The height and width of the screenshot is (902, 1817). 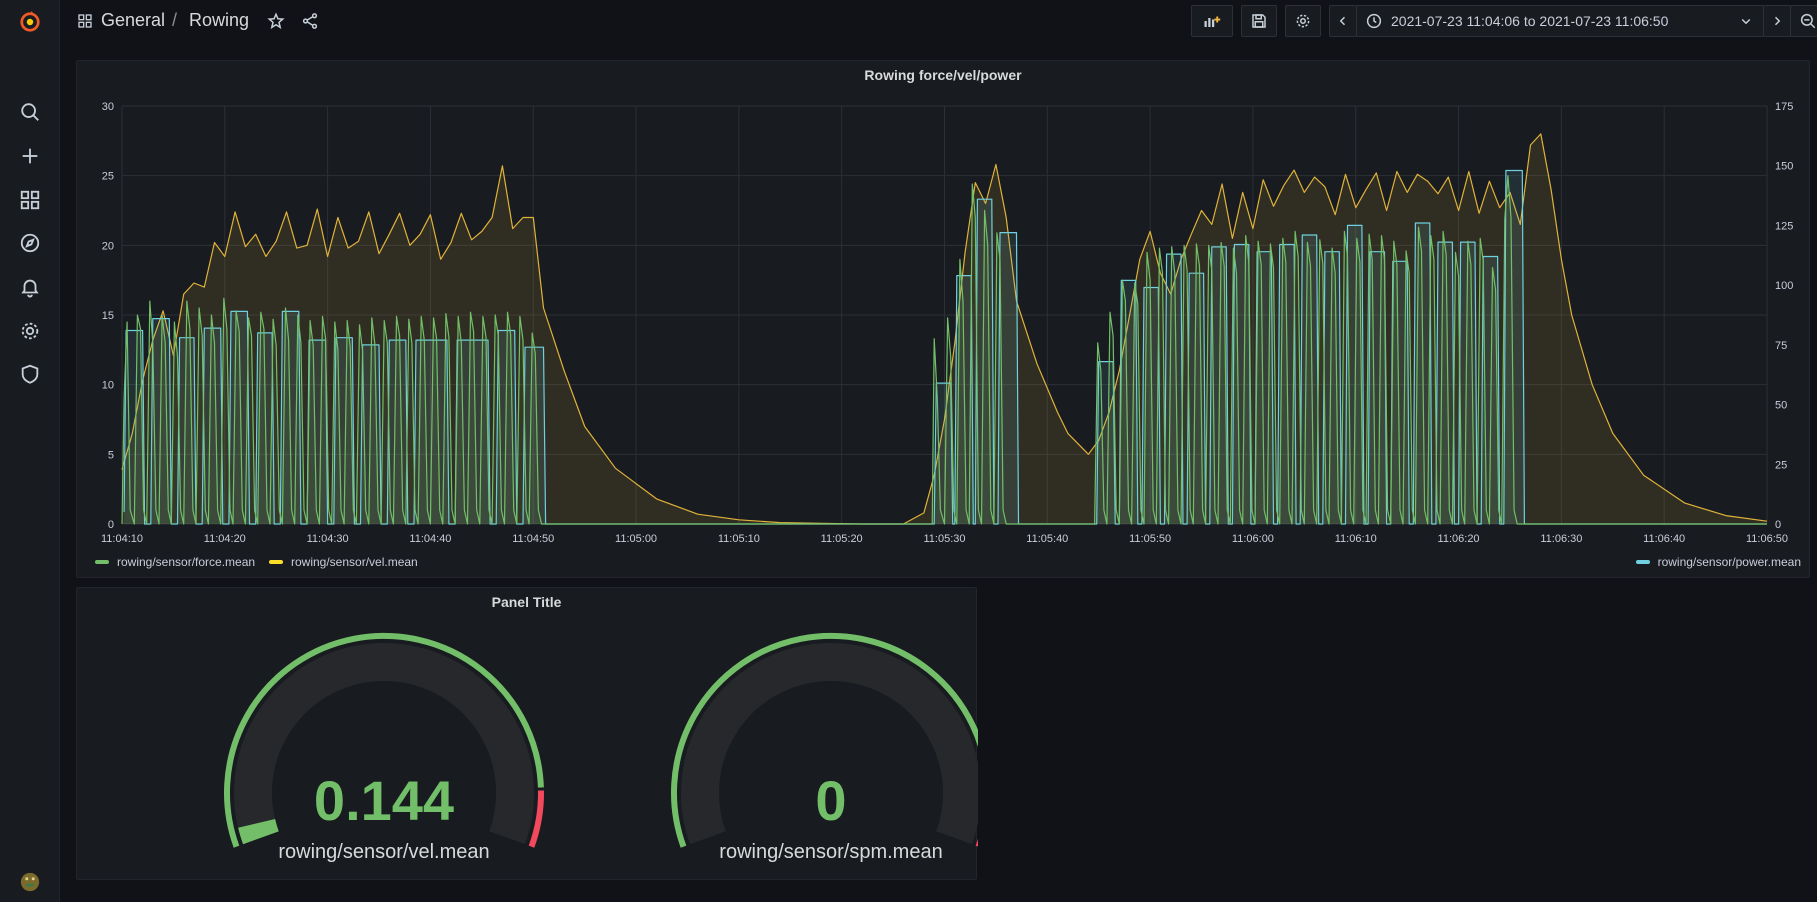 I want to click on dashboards-icon, so click(x=30, y=200).